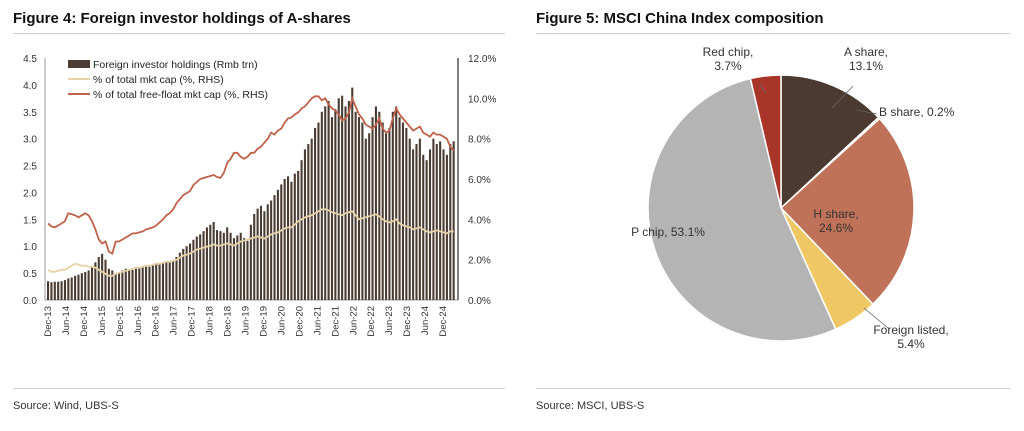 The width and height of the screenshot is (1024, 431). I want to click on left-tick-label: 0.0, so click(30, 301).